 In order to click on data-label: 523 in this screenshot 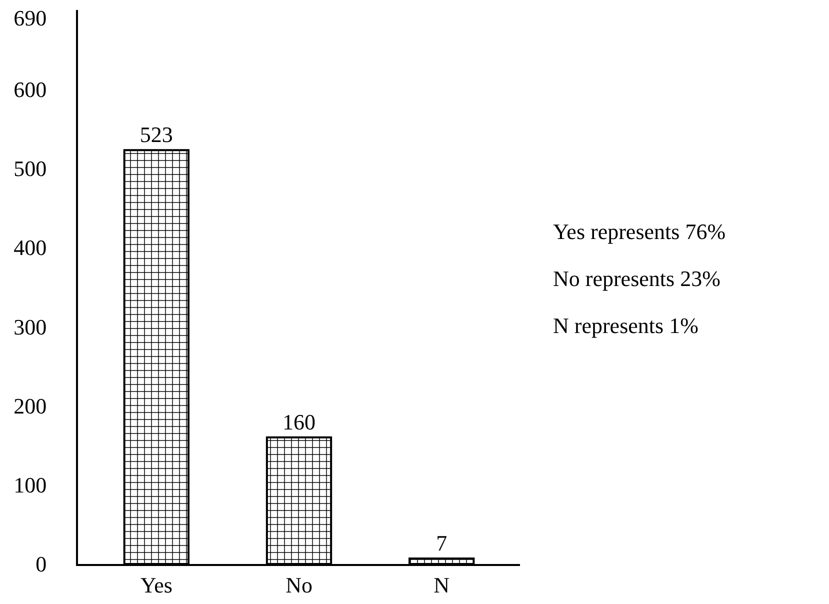, I will do `click(156, 135)`.